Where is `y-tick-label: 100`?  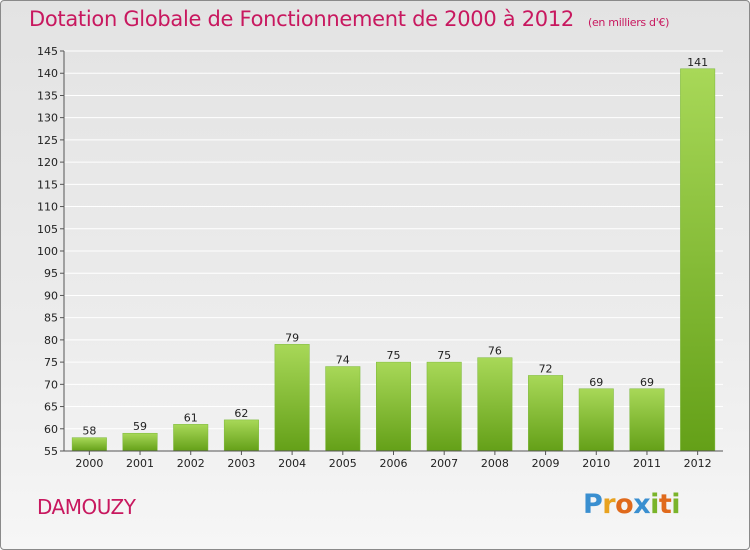 y-tick-label: 100 is located at coordinates (47, 251).